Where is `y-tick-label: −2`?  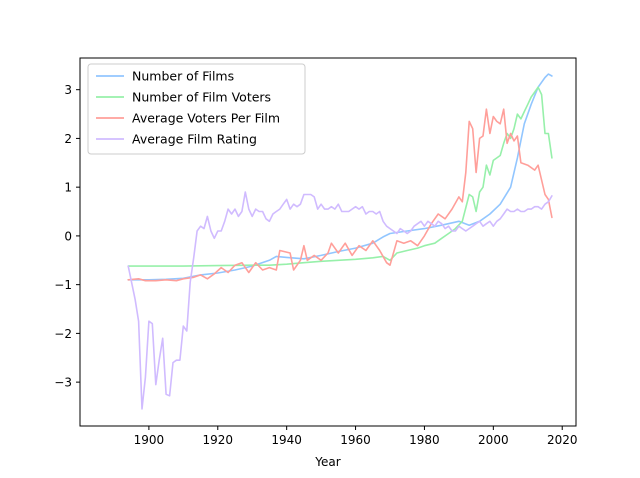
y-tick-label: −2 is located at coordinates (63, 334).